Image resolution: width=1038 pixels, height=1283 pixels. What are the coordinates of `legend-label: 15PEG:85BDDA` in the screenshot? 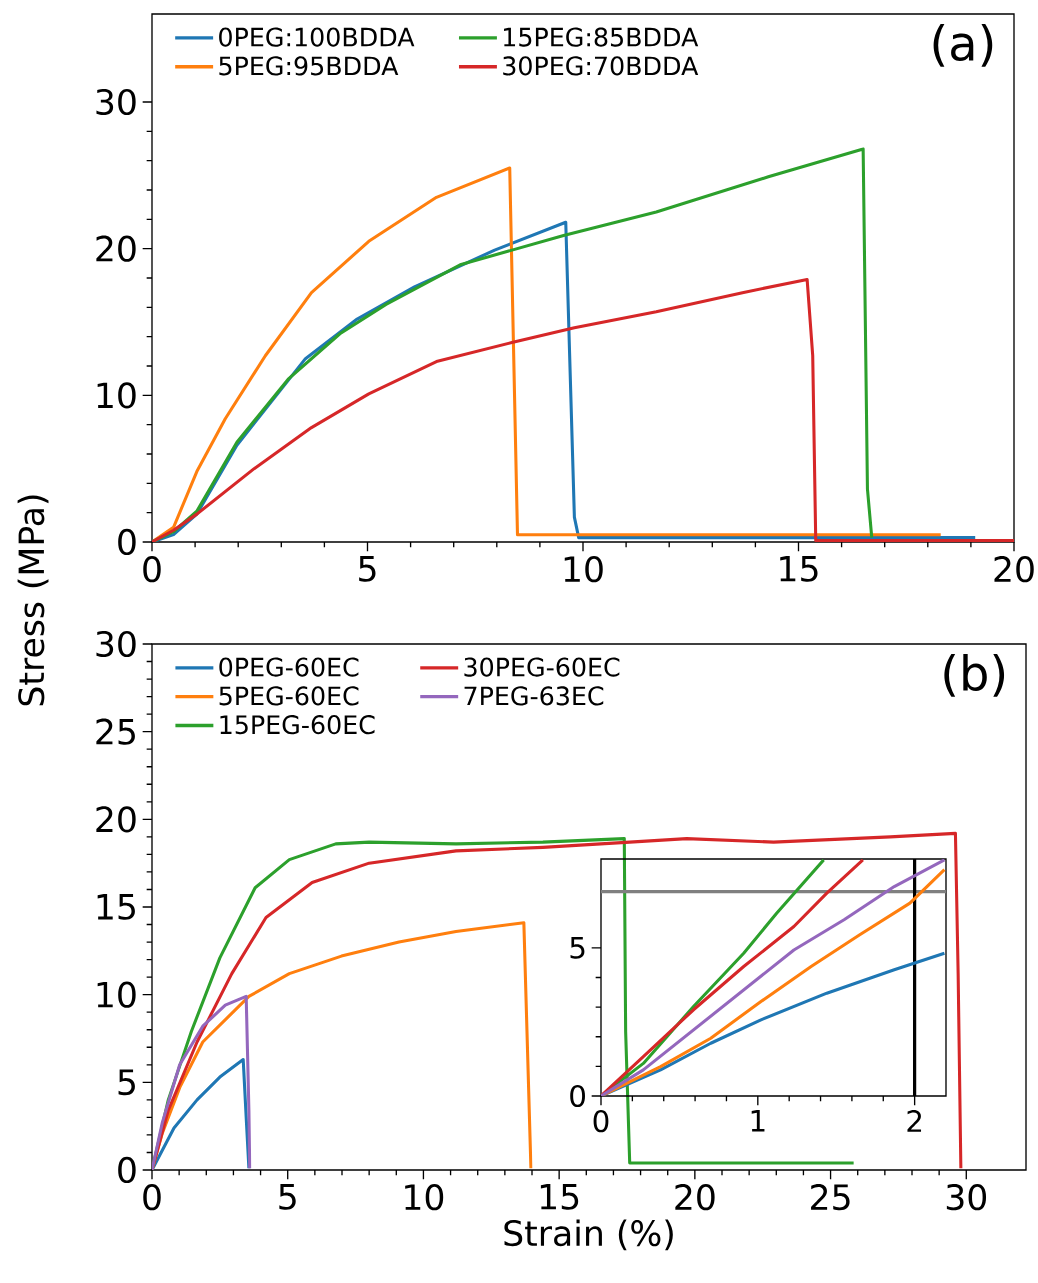 It's located at (601, 37).